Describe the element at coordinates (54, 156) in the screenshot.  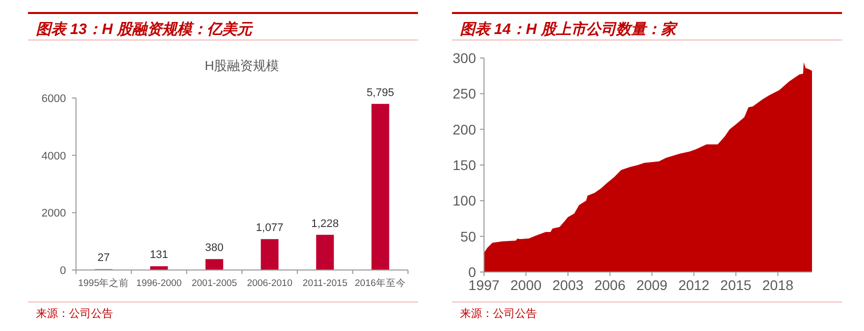
I see `y-tick-label: 4000` at that location.